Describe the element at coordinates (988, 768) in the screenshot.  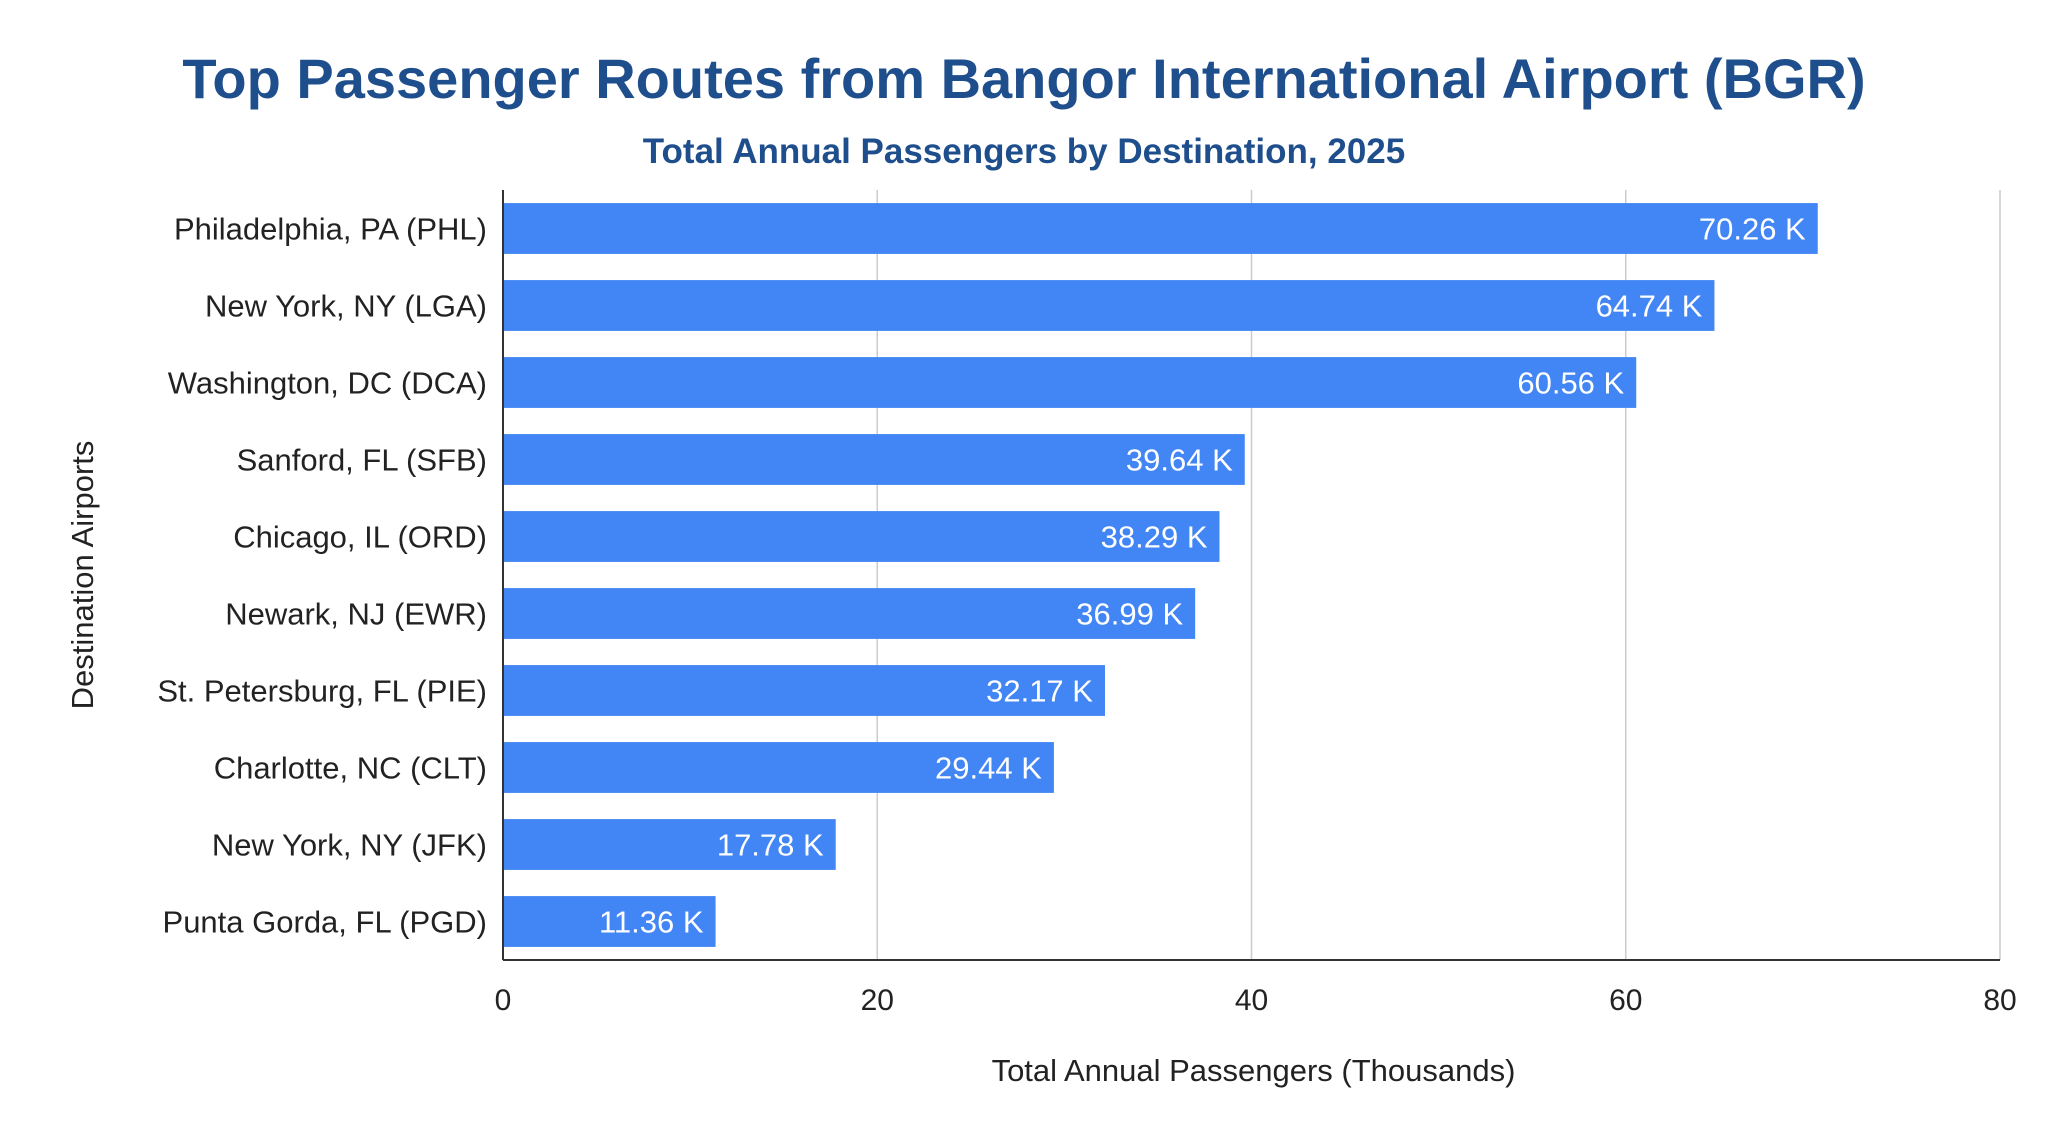
I see `data-label: 29.44 K` at that location.